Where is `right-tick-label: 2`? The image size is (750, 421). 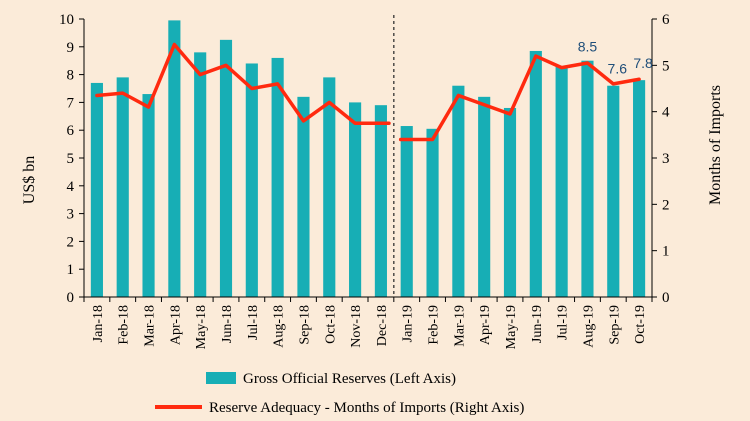
right-tick-label: 2 is located at coordinates (666, 205).